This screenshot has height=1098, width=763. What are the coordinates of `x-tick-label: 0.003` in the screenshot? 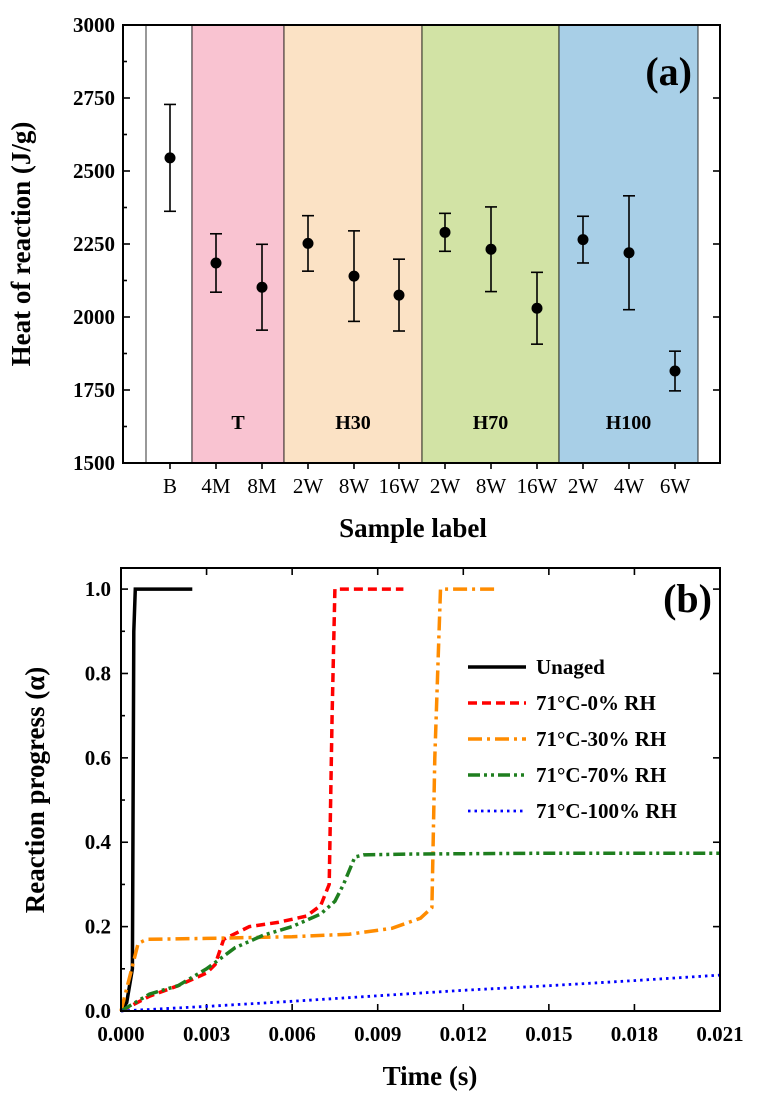 It's located at (206, 1034).